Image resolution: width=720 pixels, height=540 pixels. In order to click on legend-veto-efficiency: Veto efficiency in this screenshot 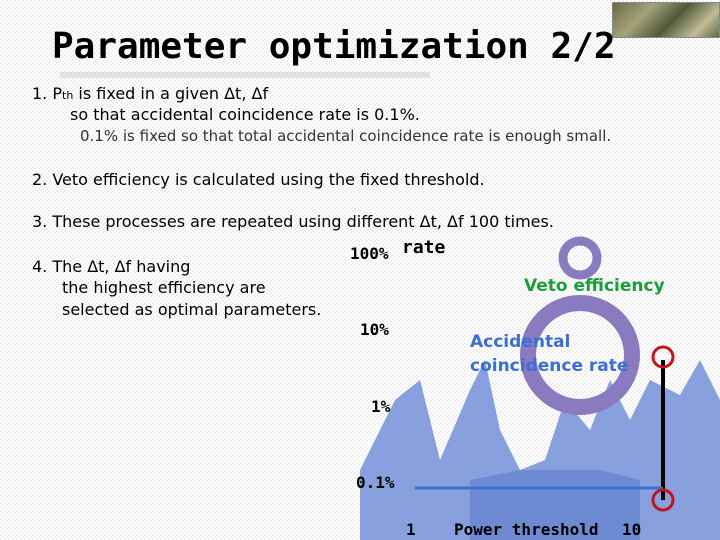, I will do `click(594, 286)`.